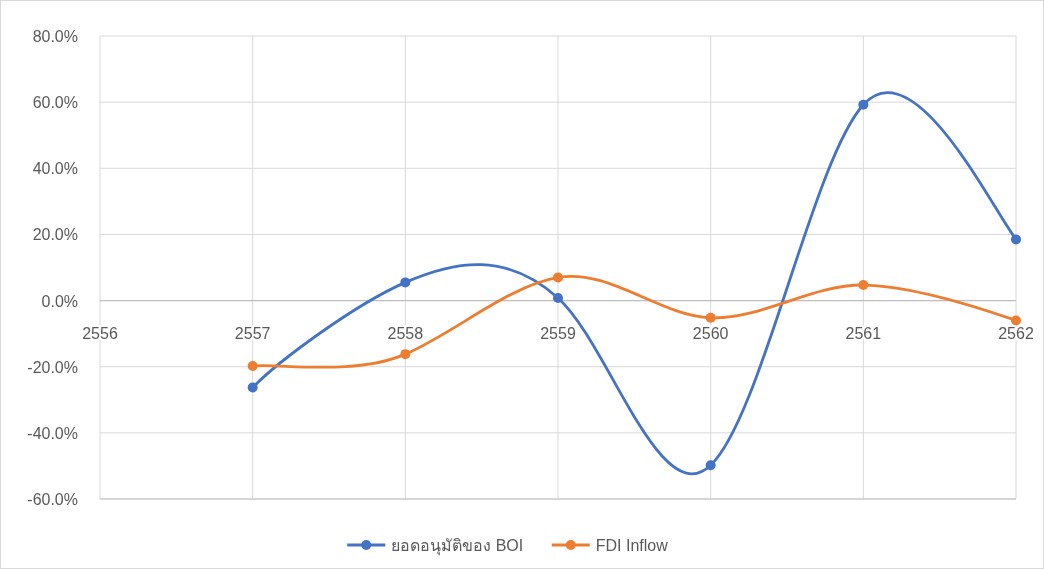 The width and height of the screenshot is (1044, 569). I want to click on y-tick-label: 20.0%, so click(55, 235).